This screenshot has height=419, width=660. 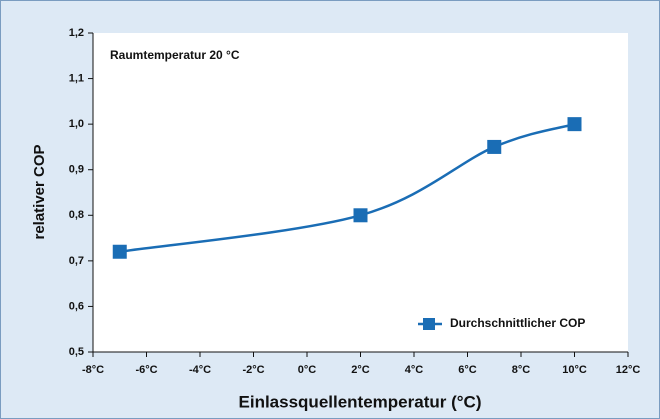 I want to click on y-tick-label: 1,1, so click(x=76, y=78).